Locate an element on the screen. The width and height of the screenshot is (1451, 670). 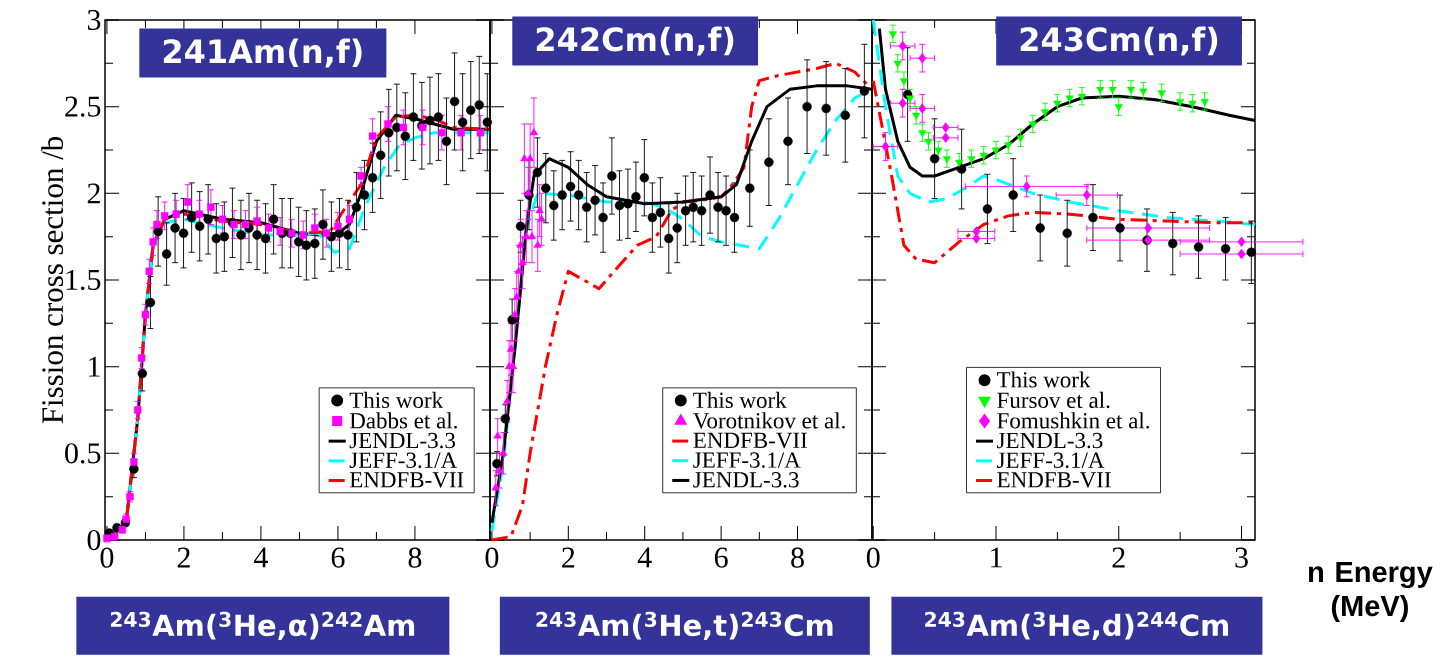
y-axis-title: Fission cross section /b is located at coordinates (52, 280).